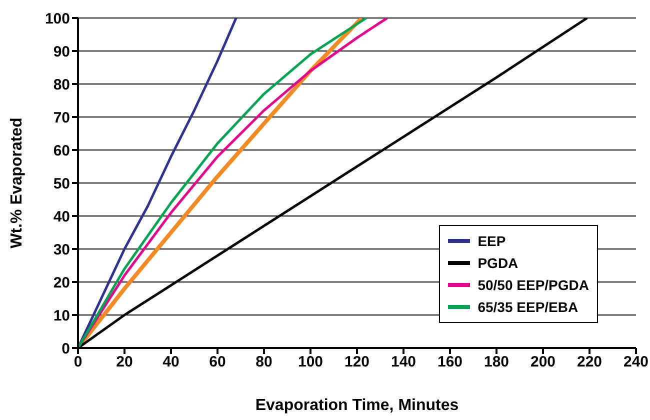 This screenshot has height=420, width=650. I want to click on x-tick-label: 240, so click(636, 362).